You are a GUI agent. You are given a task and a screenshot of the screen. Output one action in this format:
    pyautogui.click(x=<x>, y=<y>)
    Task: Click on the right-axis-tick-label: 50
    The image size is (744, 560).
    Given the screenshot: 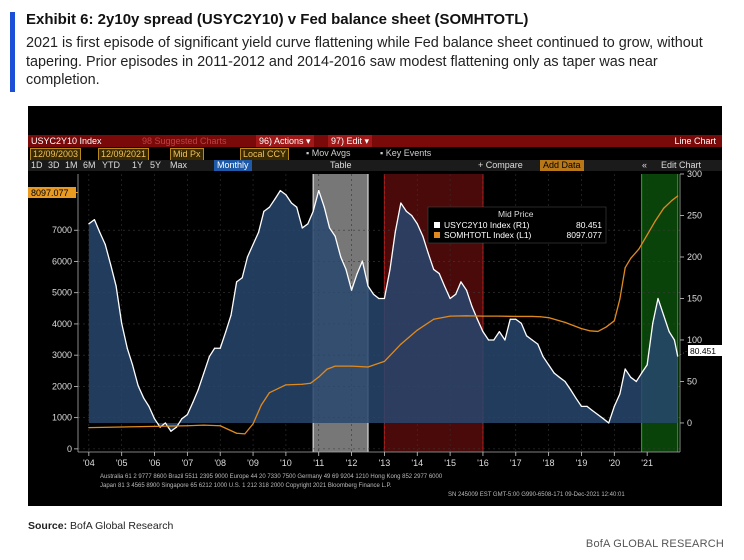 What is the action you would take?
    pyautogui.click(x=692, y=381)
    